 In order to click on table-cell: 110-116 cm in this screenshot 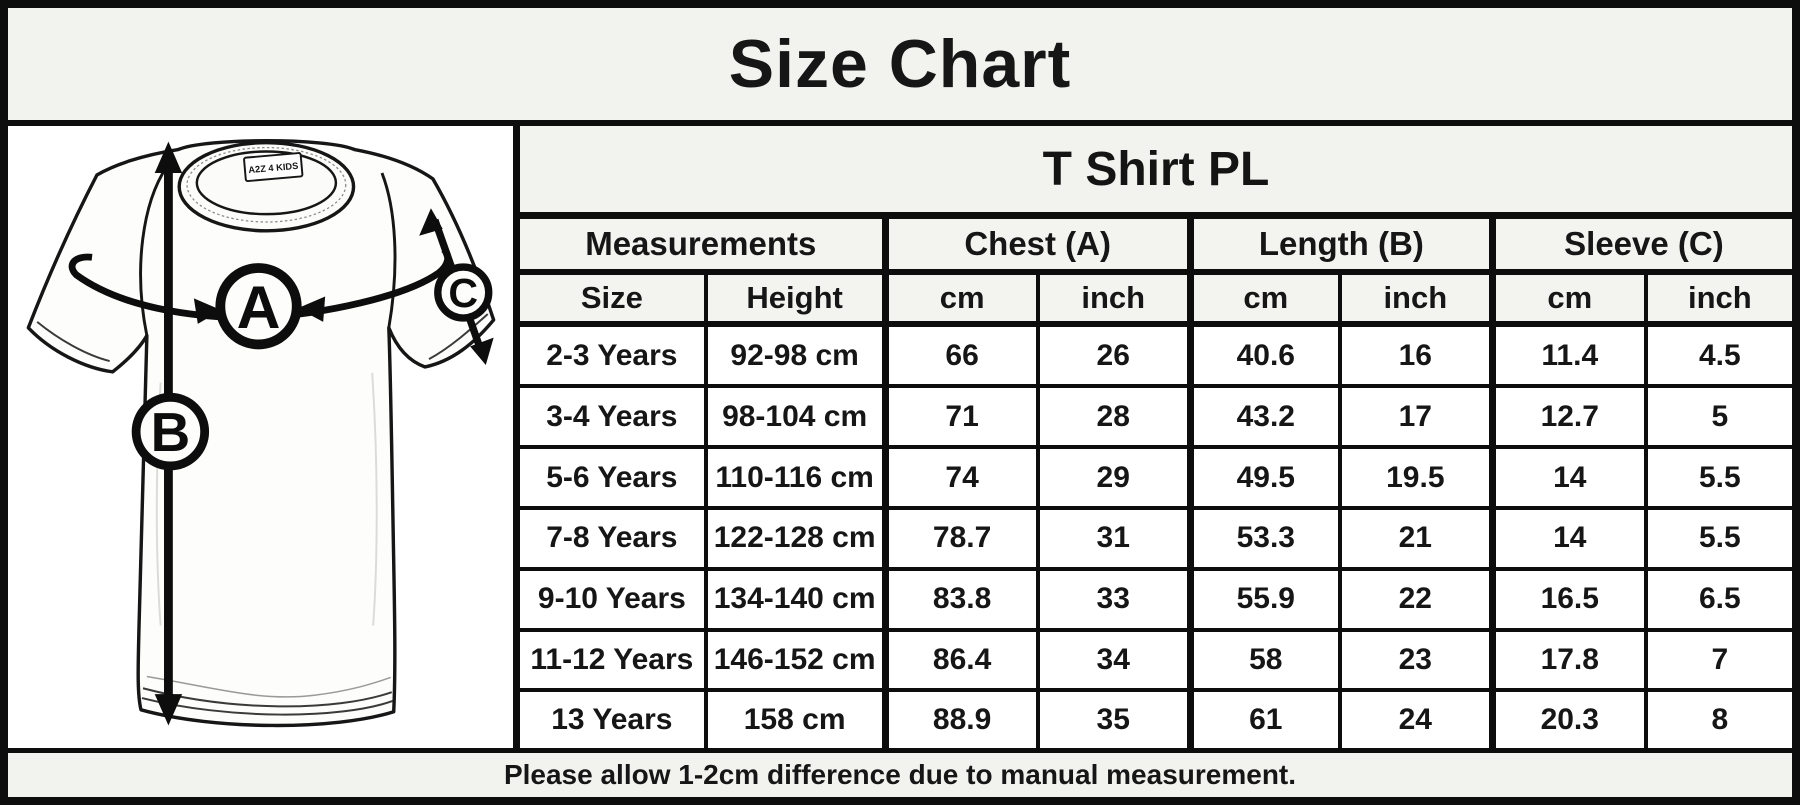, I will do `click(795, 477)`.